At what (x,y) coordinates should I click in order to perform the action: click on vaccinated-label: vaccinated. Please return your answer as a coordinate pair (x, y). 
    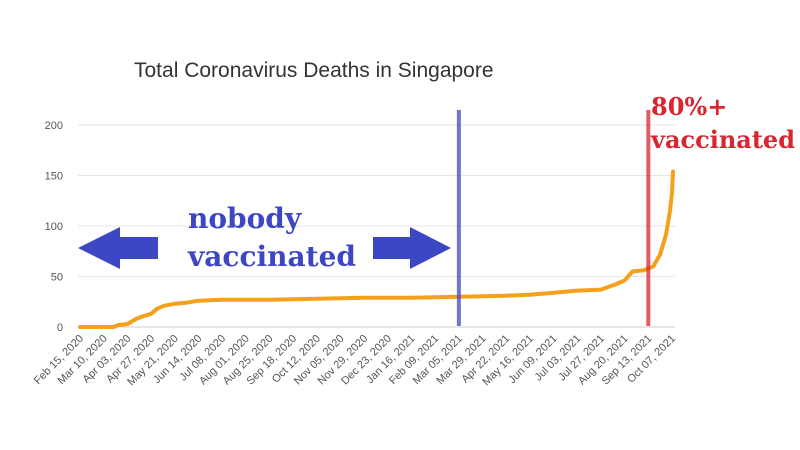
    Looking at the image, I should click on (722, 139).